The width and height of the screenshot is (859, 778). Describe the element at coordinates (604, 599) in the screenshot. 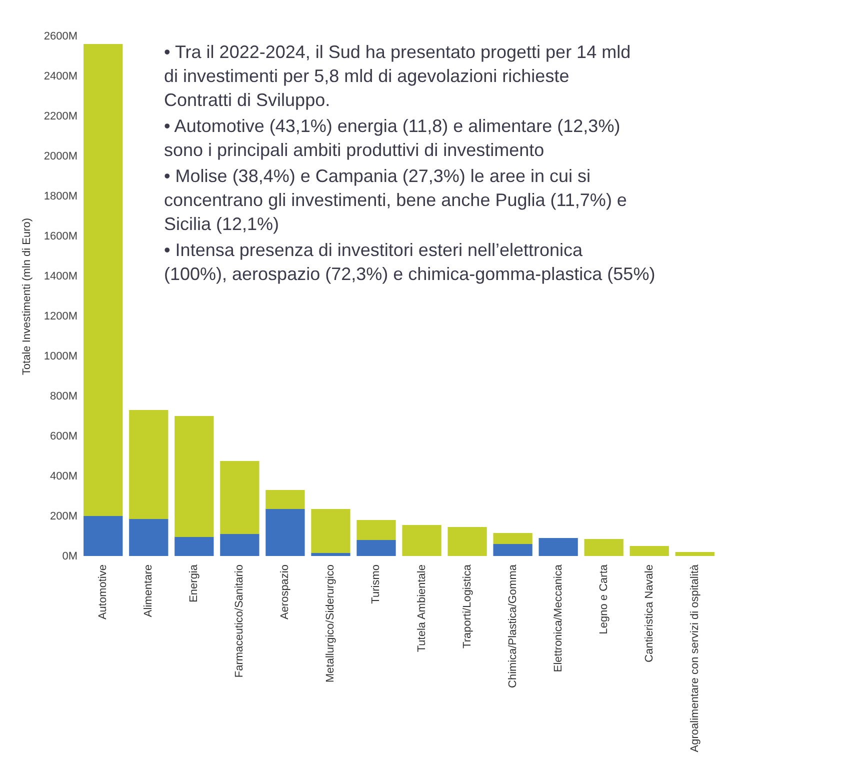

I see `x-tick-label: Legno e Carta` at that location.